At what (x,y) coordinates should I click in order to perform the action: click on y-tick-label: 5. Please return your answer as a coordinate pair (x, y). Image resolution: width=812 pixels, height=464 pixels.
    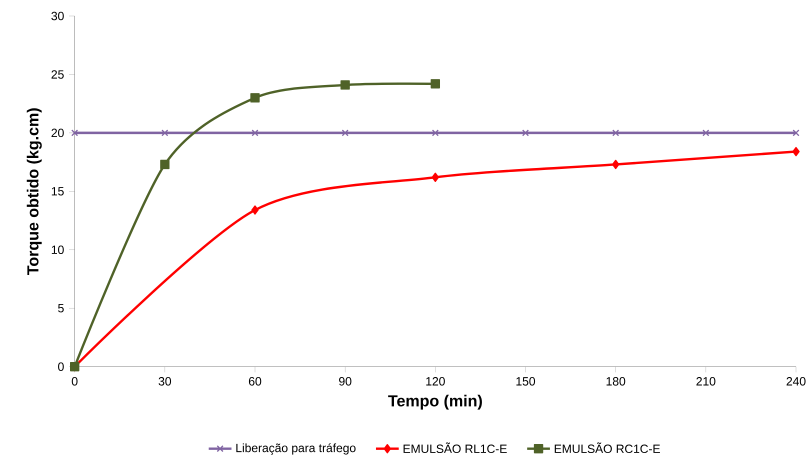
    Looking at the image, I should click on (61, 308).